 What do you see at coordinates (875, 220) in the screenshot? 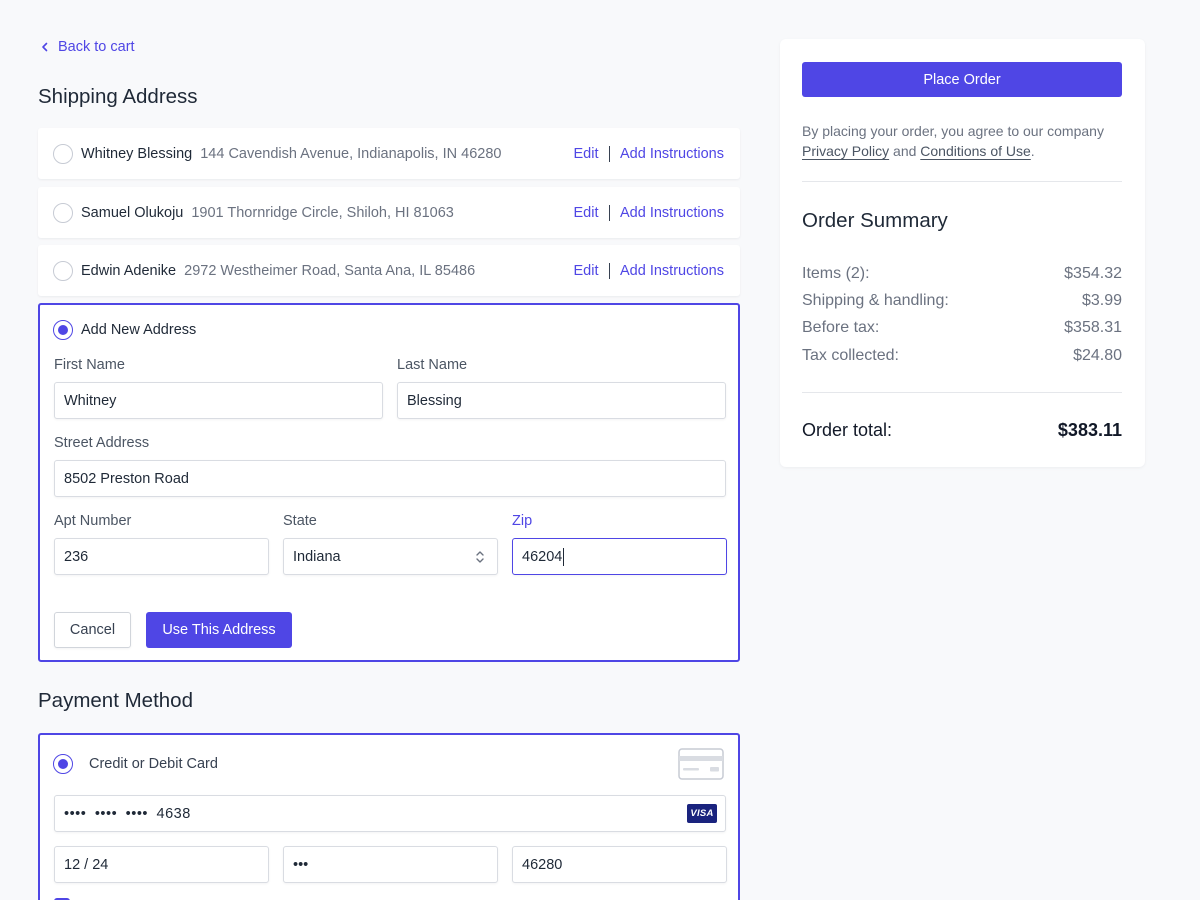
I see `order-summary-title: Order Summary` at bounding box center [875, 220].